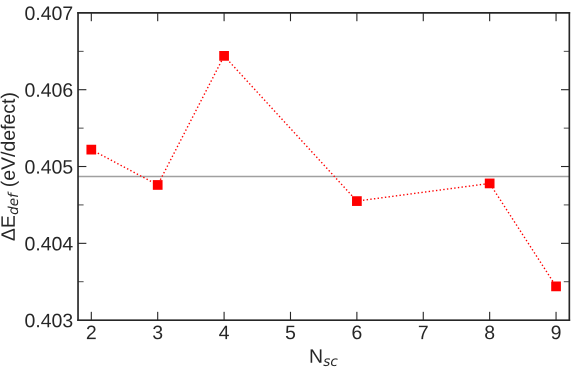  Describe the element at coordinates (556, 333) in the screenshot. I see `x-tick-label: 9` at that location.